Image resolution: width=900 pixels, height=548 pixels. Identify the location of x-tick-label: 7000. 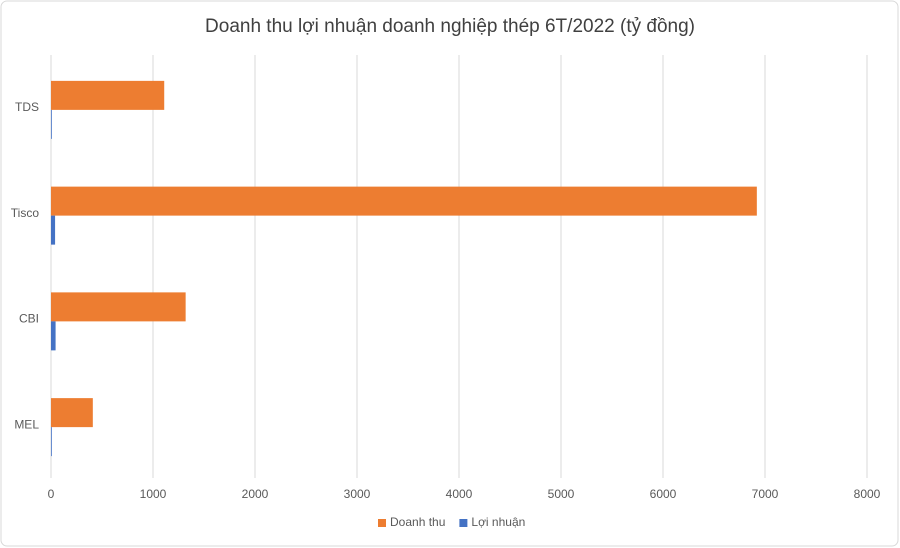
(765, 494).